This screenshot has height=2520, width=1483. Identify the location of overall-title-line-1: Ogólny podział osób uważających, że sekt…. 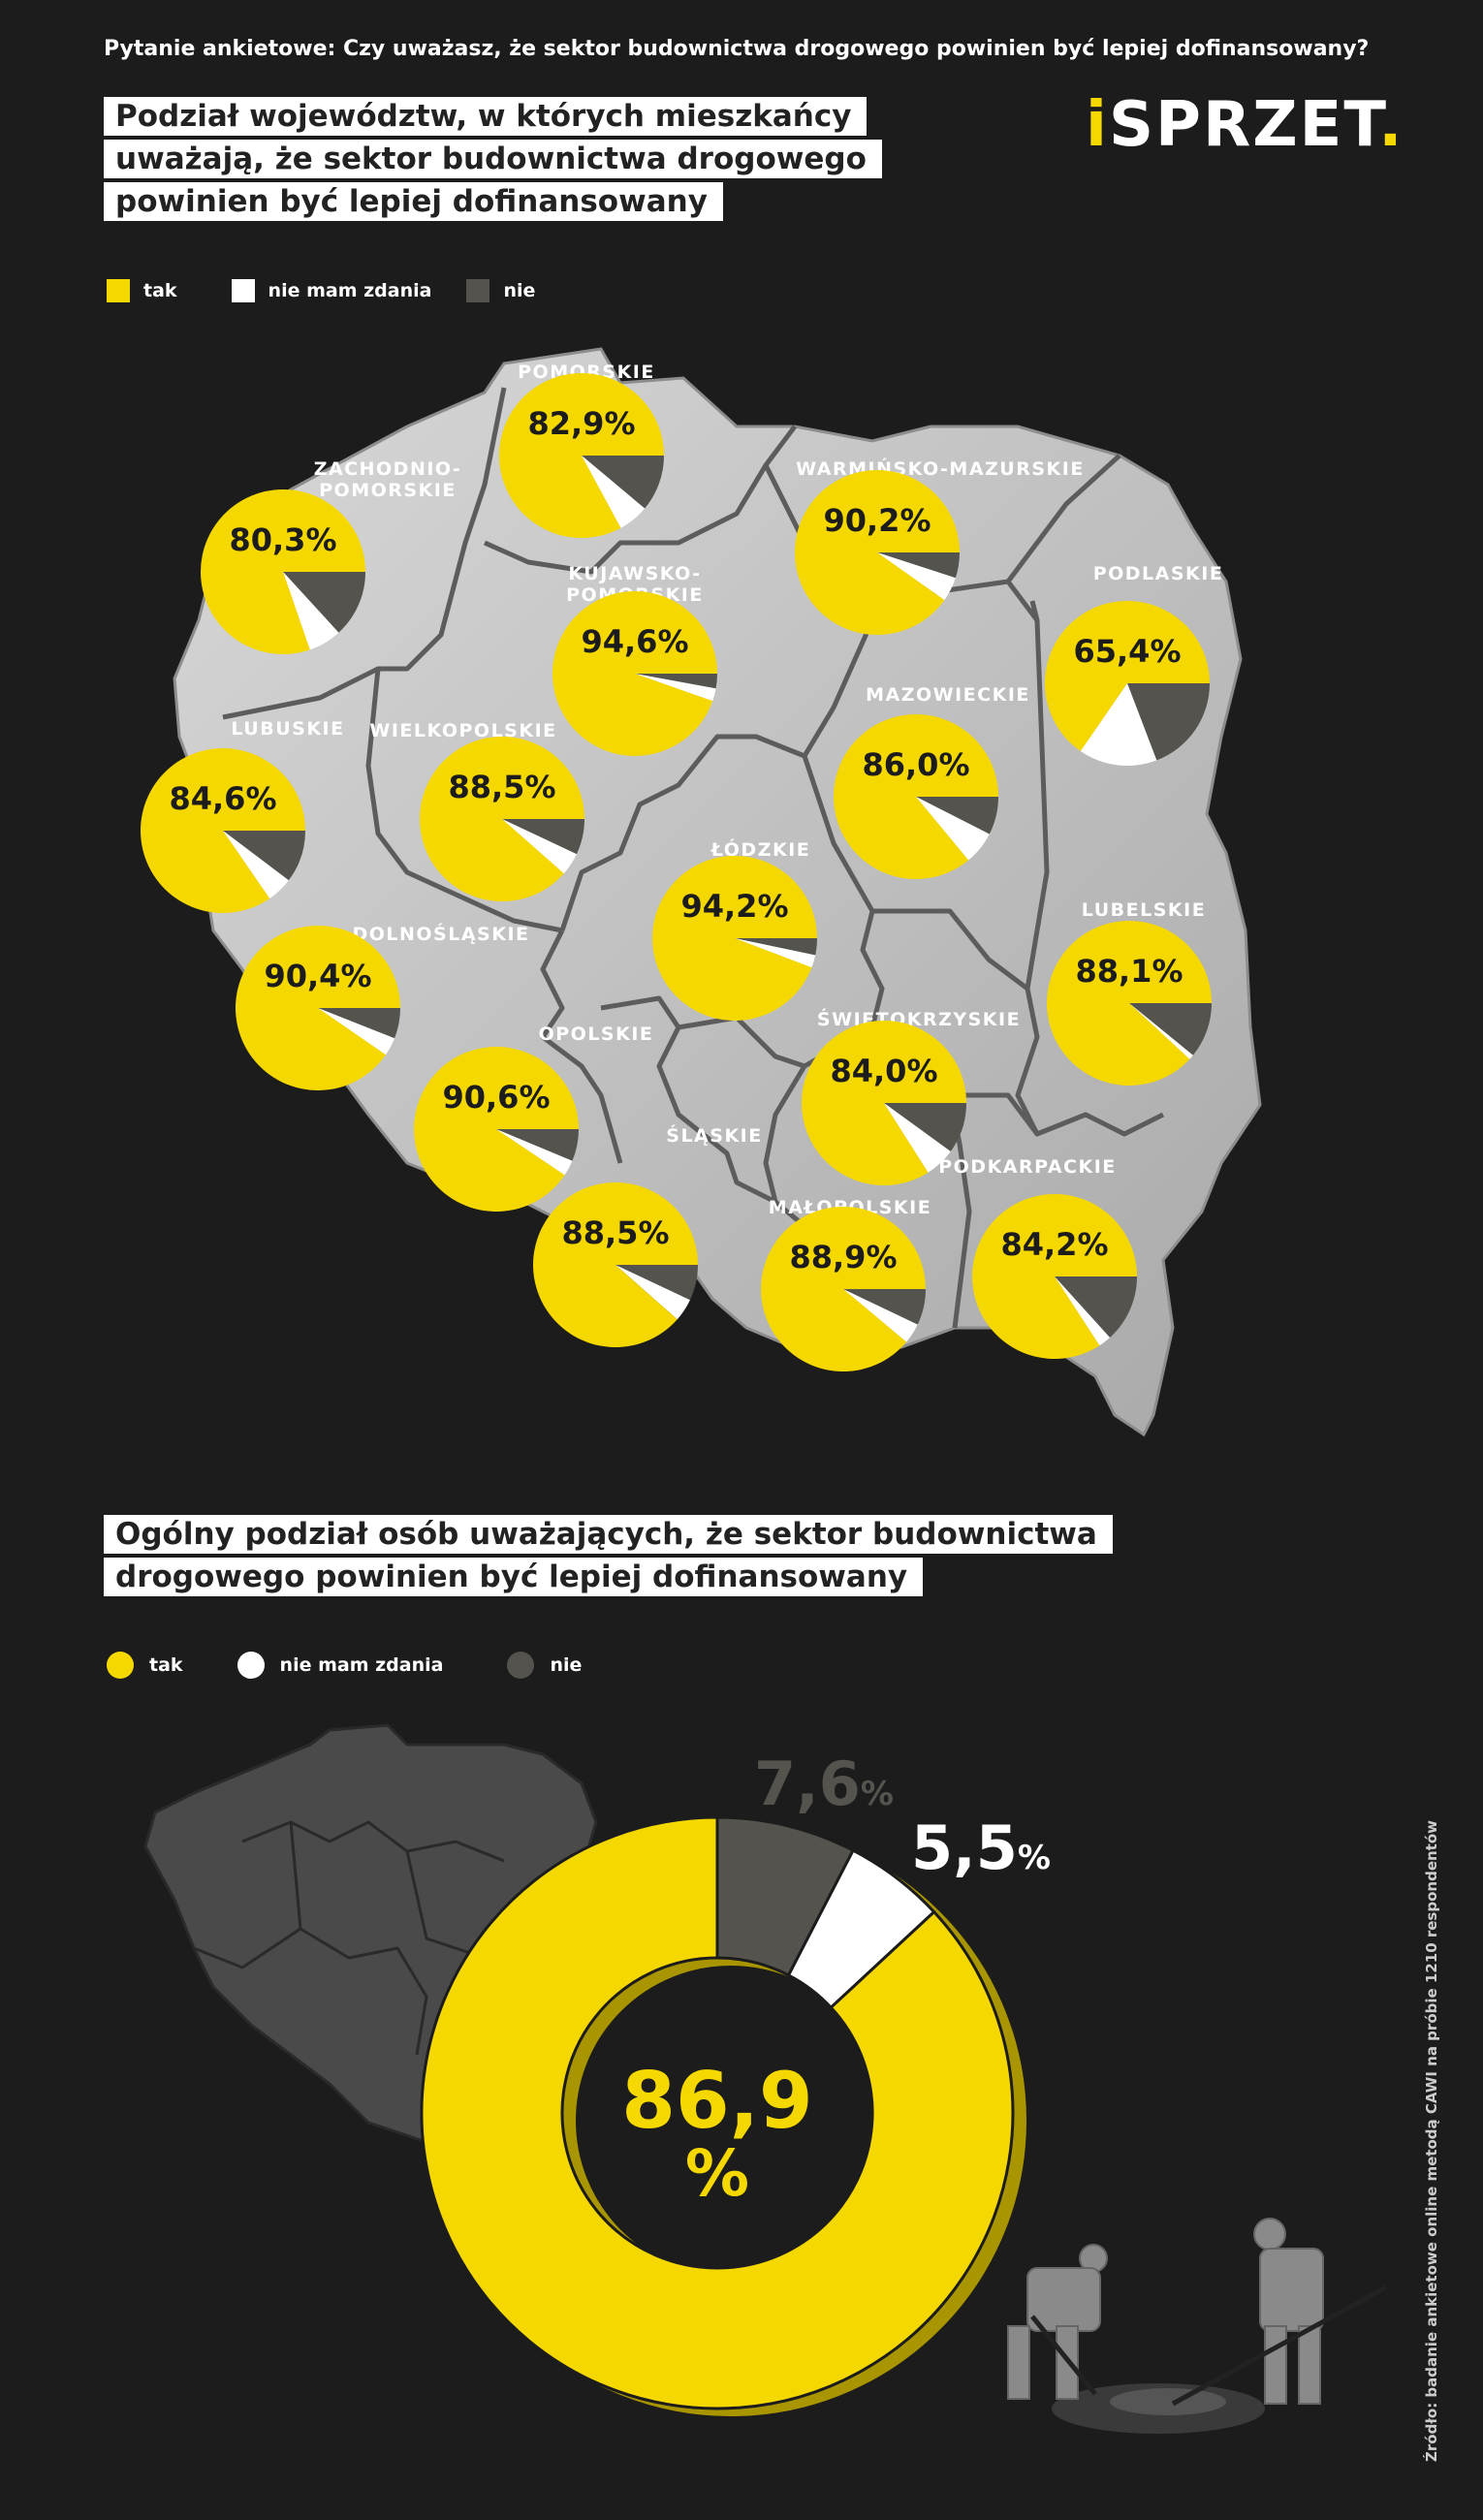
(608, 1534).